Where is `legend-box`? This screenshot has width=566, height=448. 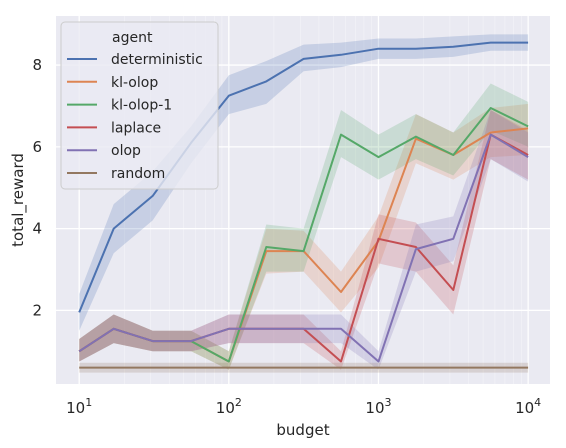
legend-box is located at coordinates (139, 105).